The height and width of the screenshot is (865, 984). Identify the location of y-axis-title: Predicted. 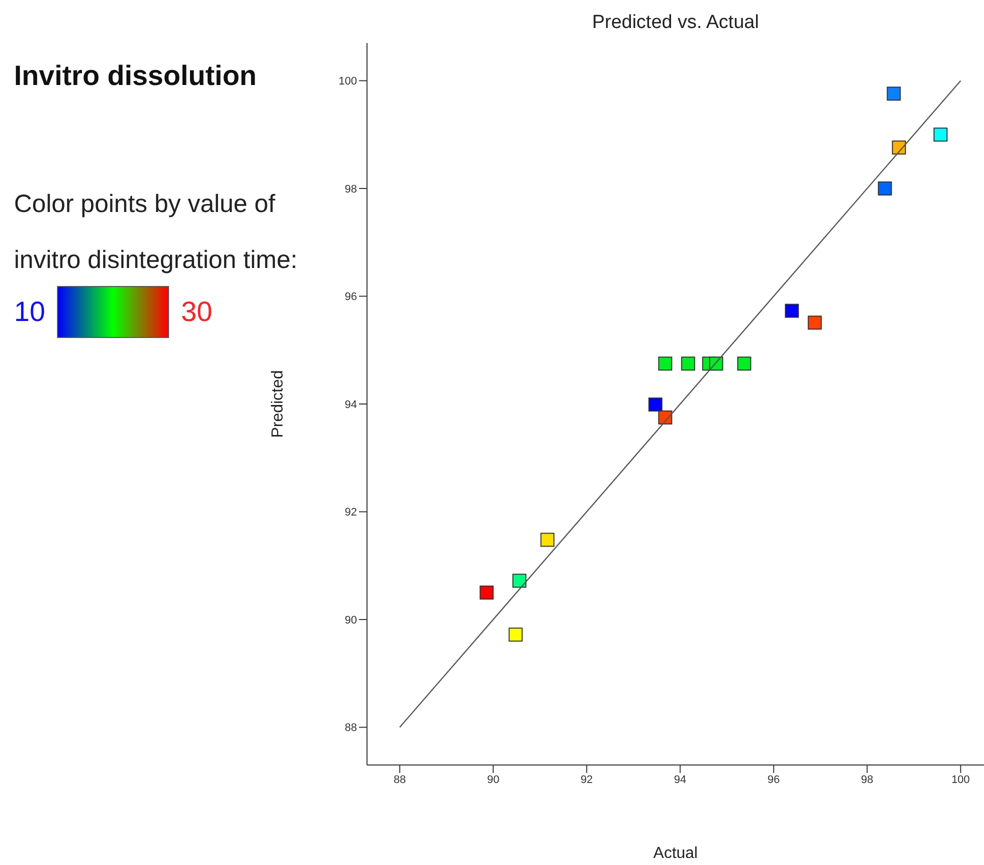
(278, 404).